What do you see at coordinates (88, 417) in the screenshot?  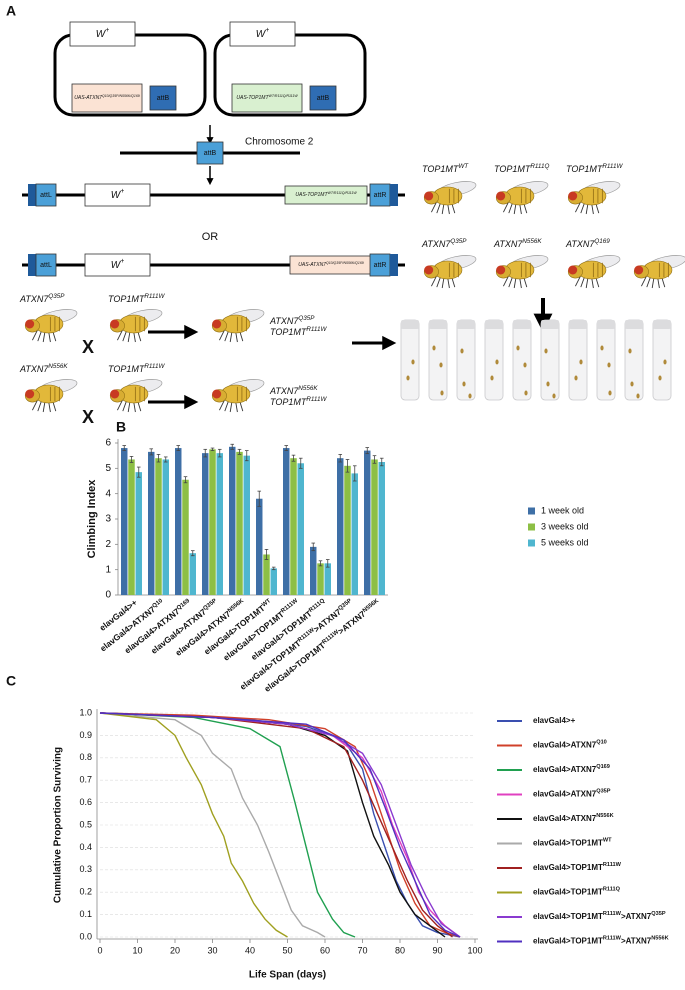 I see `cross-symbol: X` at bounding box center [88, 417].